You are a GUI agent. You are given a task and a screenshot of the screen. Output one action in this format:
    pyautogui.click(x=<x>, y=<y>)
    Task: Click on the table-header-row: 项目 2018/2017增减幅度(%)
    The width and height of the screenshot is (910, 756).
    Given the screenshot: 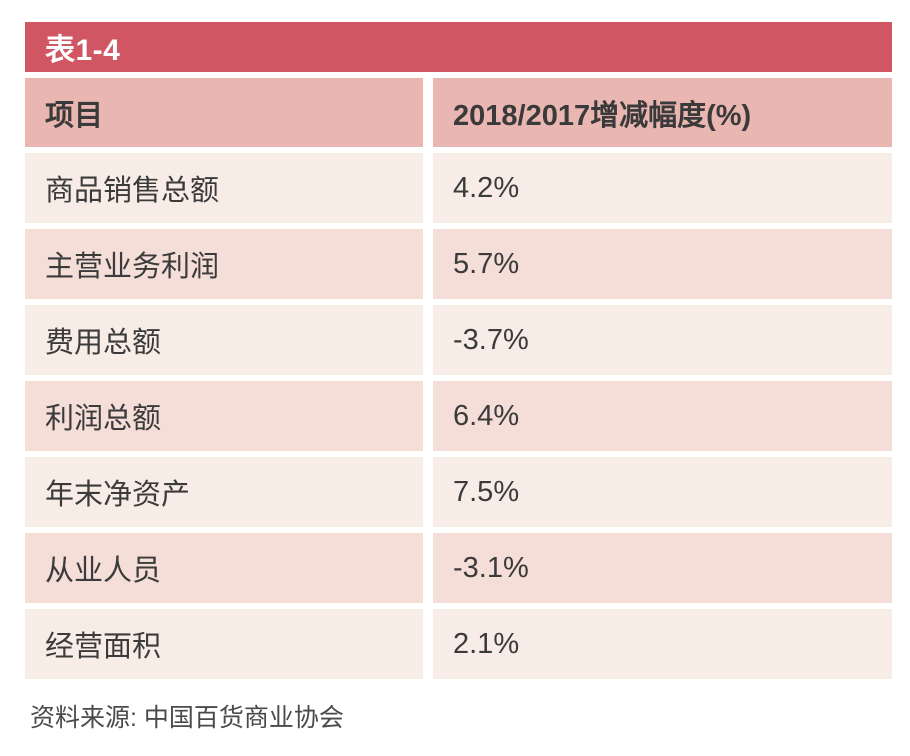 What is the action you would take?
    pyautogui.click(x=458, y=112)
    